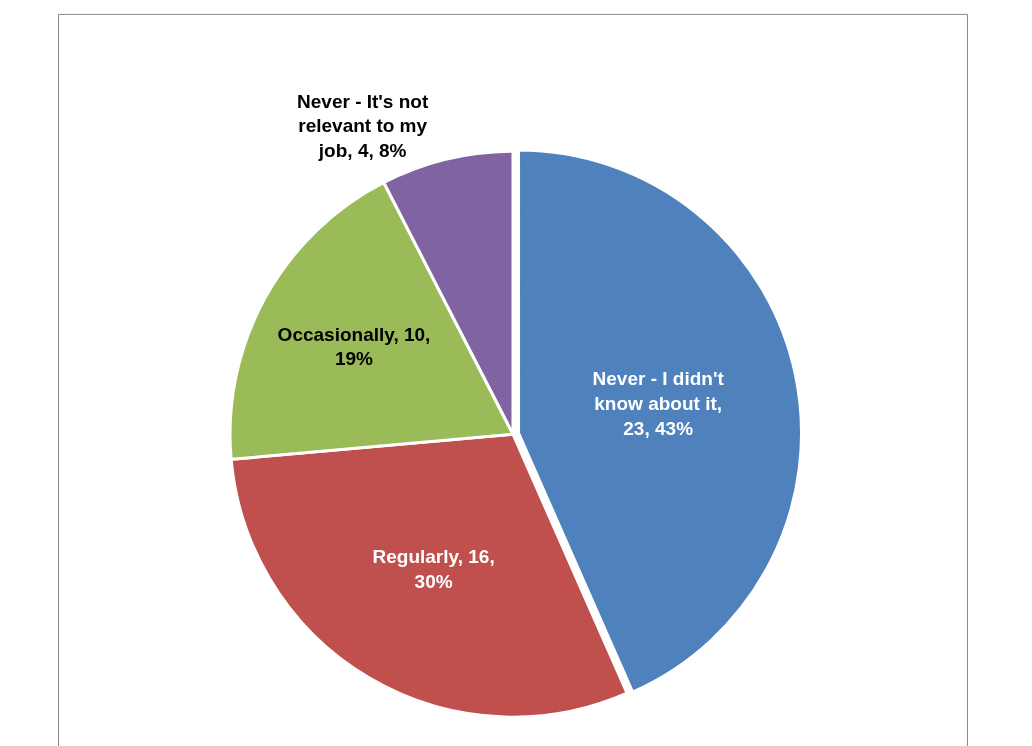 The width and height of the screenshot is (1032, 746). Describe the element at coordinates (363, 126) in the screenshot. I see `slice-label: Never - It's not relevant to my job, 4, 8%` at that location.